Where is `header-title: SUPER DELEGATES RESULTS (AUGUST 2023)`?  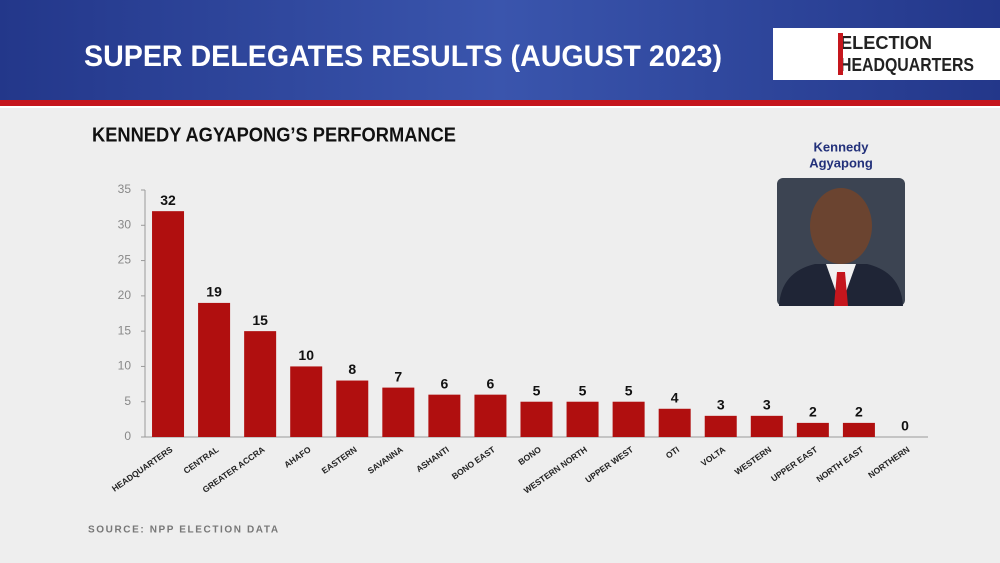 header-title: SUPER DELEGATES RESULTS (AUGUST 2023) is located at coordinates (403, 56).